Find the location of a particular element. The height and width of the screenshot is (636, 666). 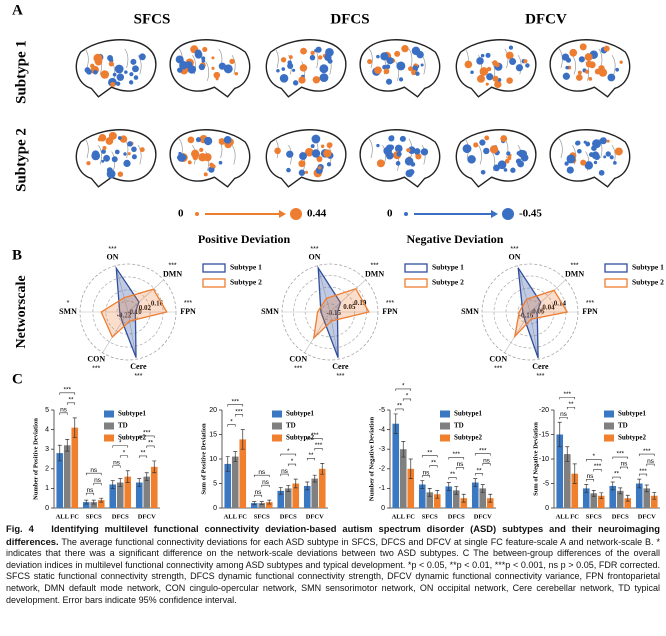

legend-arrow-head is located at coordinates (282, 214).